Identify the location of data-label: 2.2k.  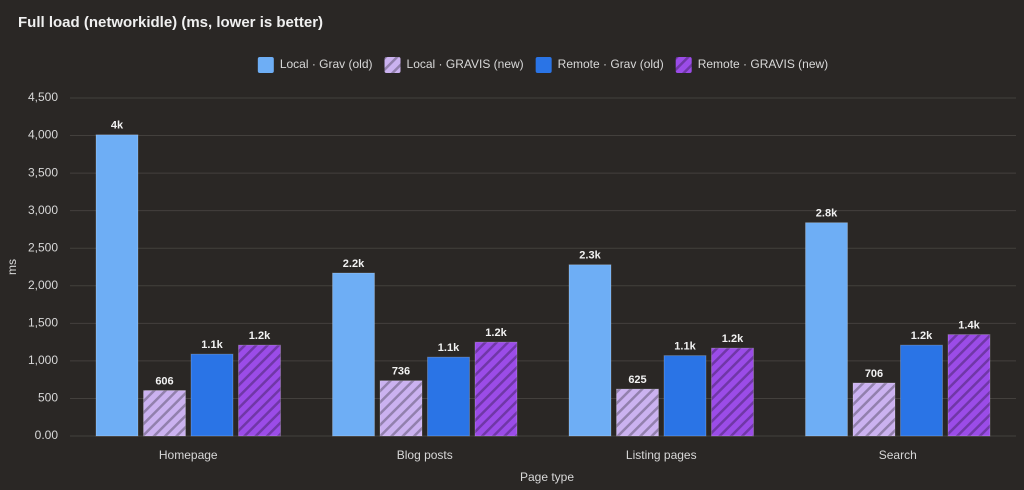
(354, 264).